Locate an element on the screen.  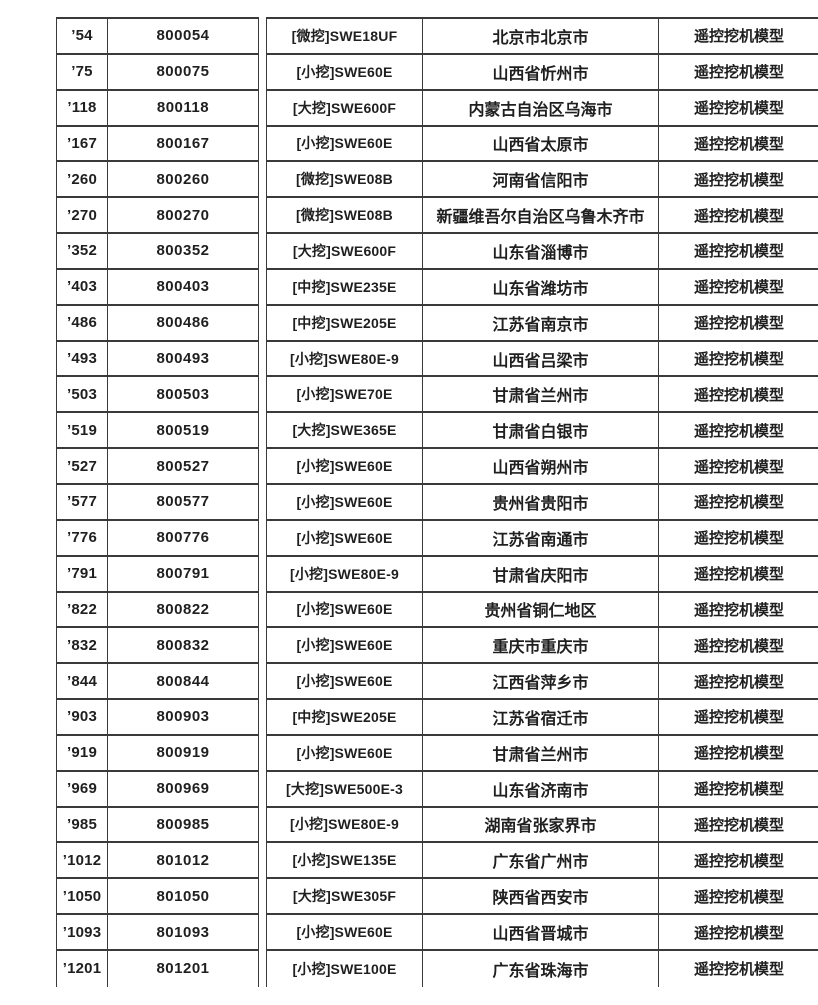
row-number-cell: ’1201 is located at coordinates (82, 968).